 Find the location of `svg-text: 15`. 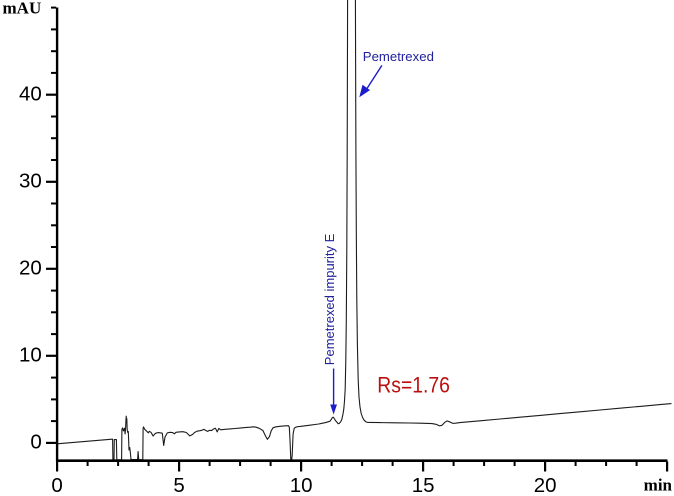

svg-text: 15 is located at coordinates (423, 485).